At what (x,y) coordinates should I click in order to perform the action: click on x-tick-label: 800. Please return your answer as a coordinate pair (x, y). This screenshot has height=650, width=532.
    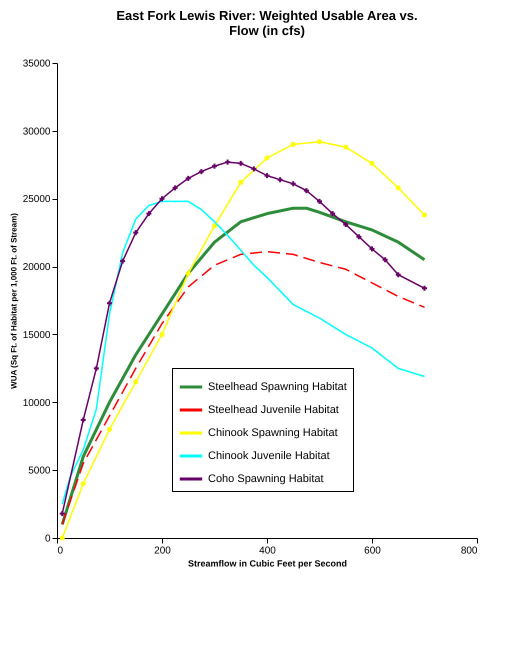
    Looking at the image, I should click on (469, 551).